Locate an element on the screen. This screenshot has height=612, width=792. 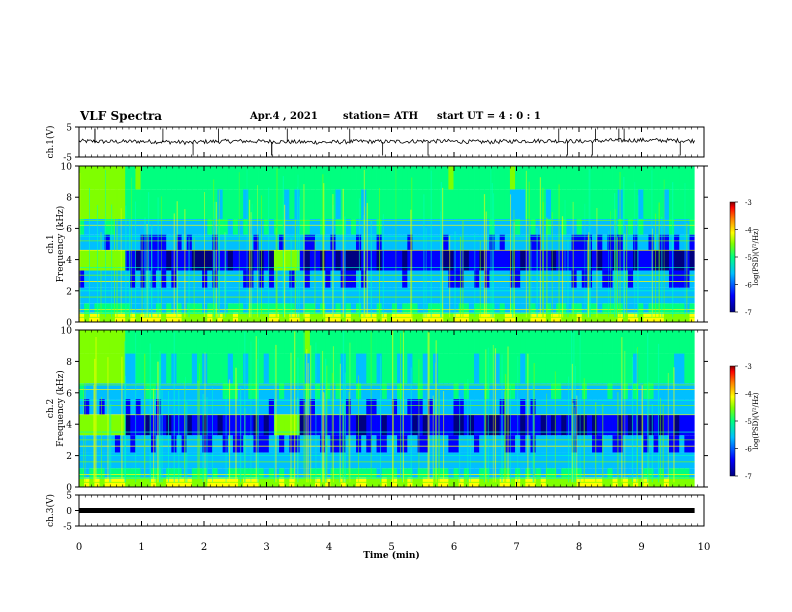
colorbar-tick-label: -5 is located at coordinates (748, 422).